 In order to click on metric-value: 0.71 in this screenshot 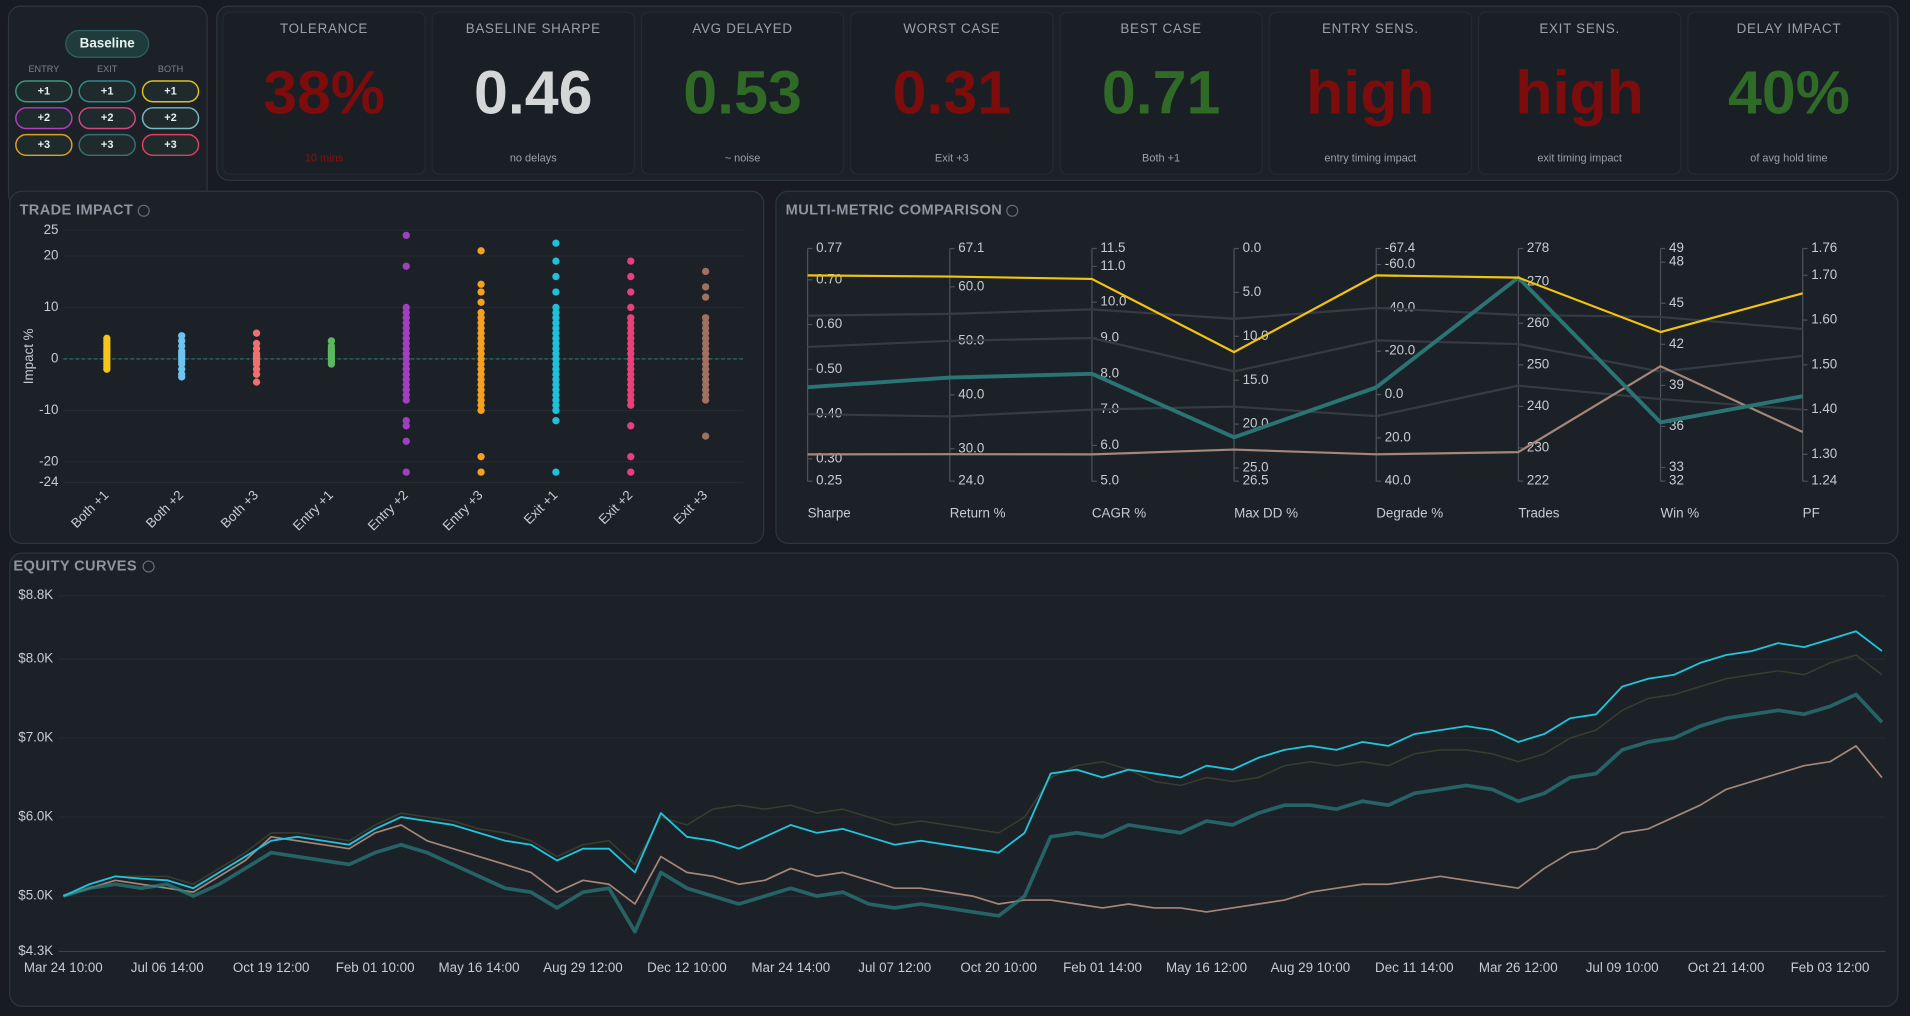, I will do `click(1161, 93)`.